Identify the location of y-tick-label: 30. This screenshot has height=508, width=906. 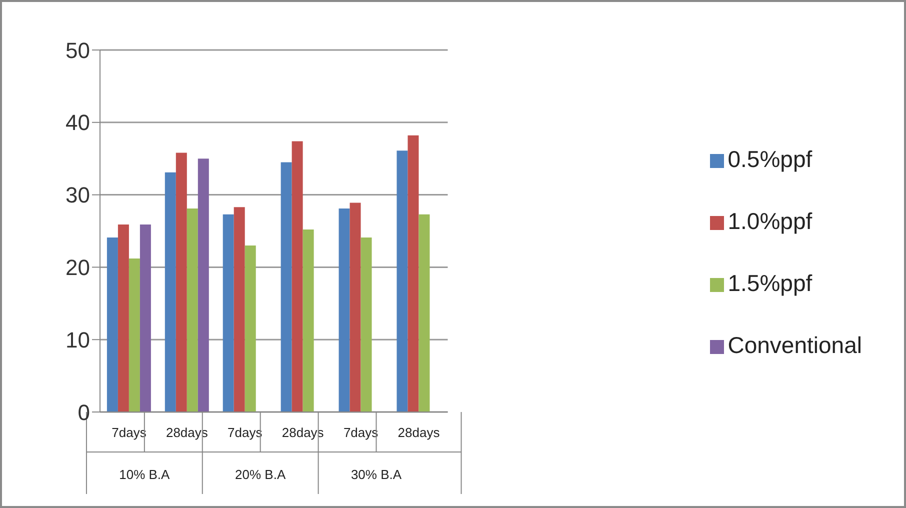
(78, 195).